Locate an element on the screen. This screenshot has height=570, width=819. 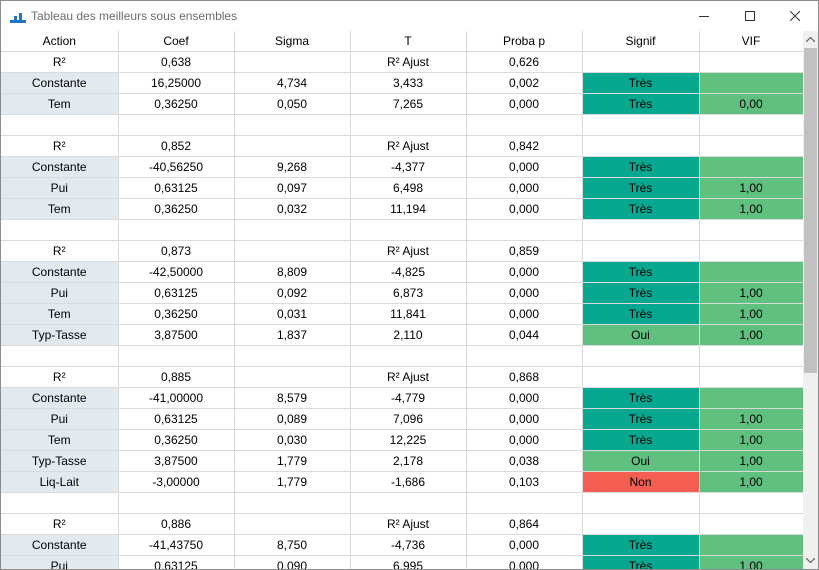
table-row: Tem 0,36250 0,032 11,194 0,000 Très 1,00 is located at coordinates (402, 209).